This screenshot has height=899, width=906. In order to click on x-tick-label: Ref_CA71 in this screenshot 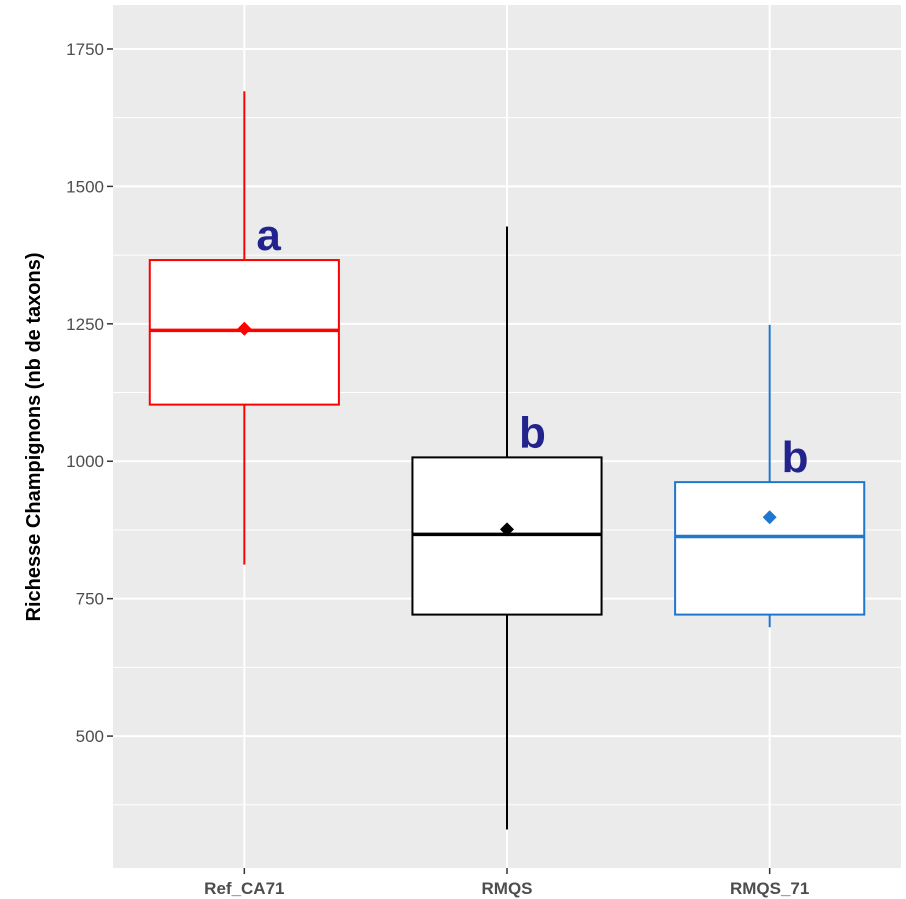, I will do `click(244, 888)`.